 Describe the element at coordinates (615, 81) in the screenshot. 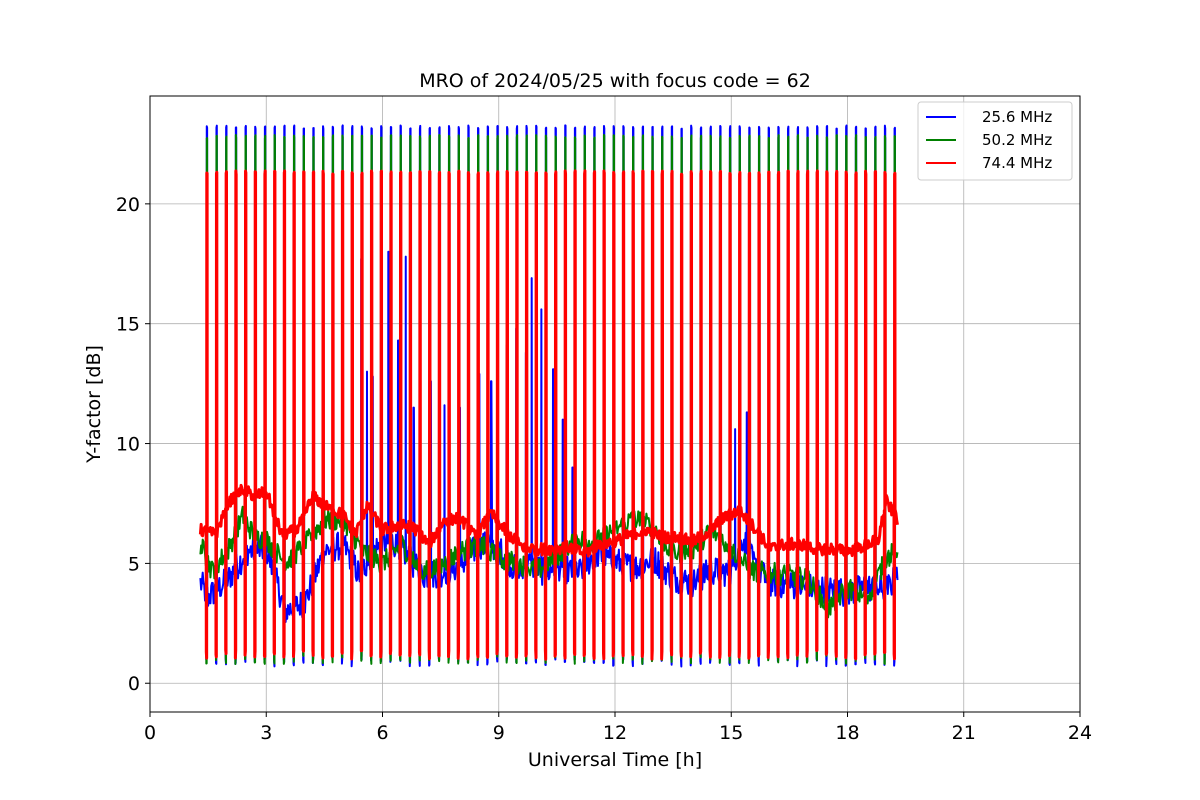

I see `chart-title: MRO of 2024/05/25 with focus code = 62` at that location.